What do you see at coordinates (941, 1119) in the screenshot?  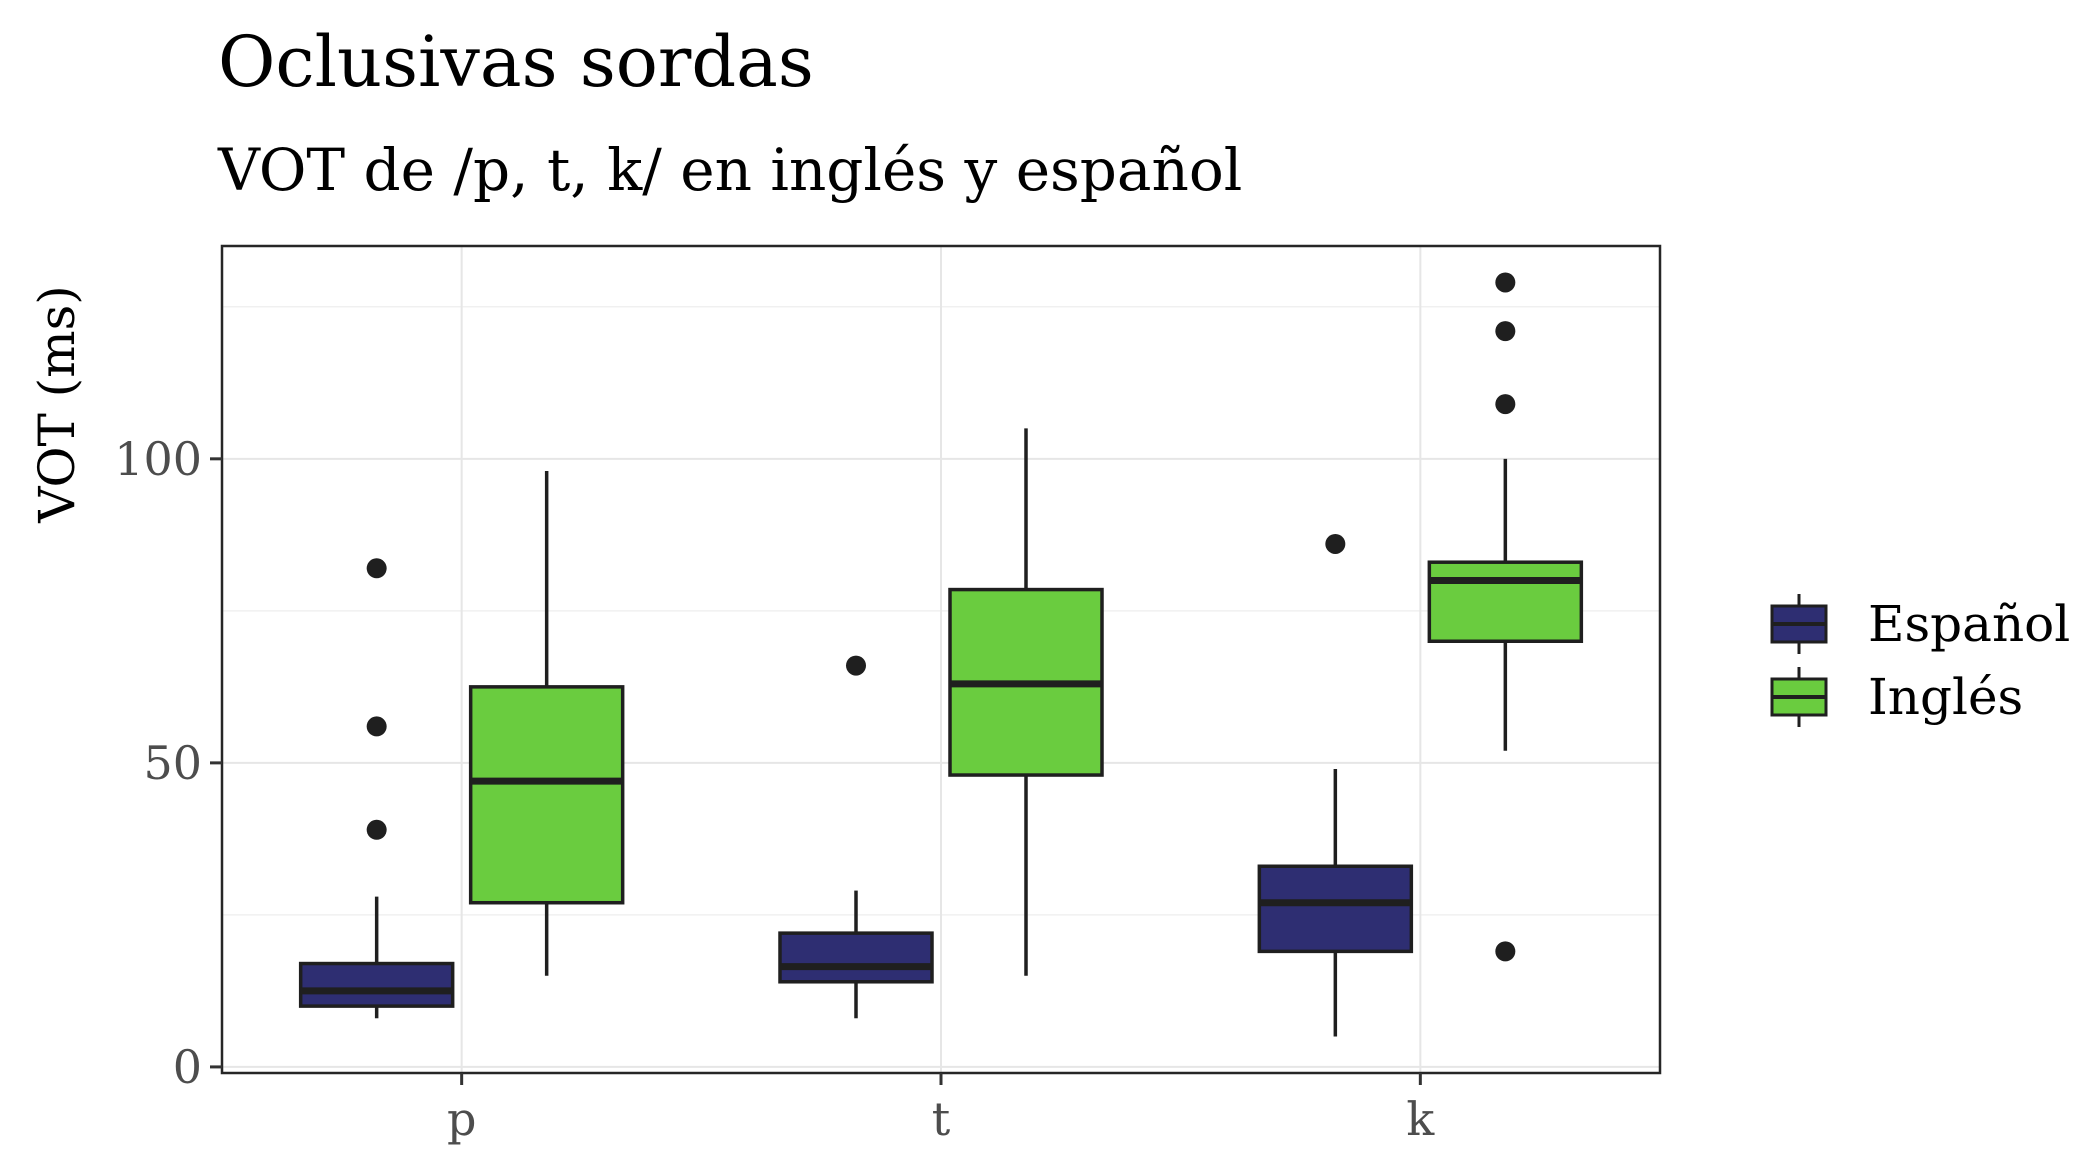 I see `x-tick-label-t: t` at bounding box center [941, 1119].